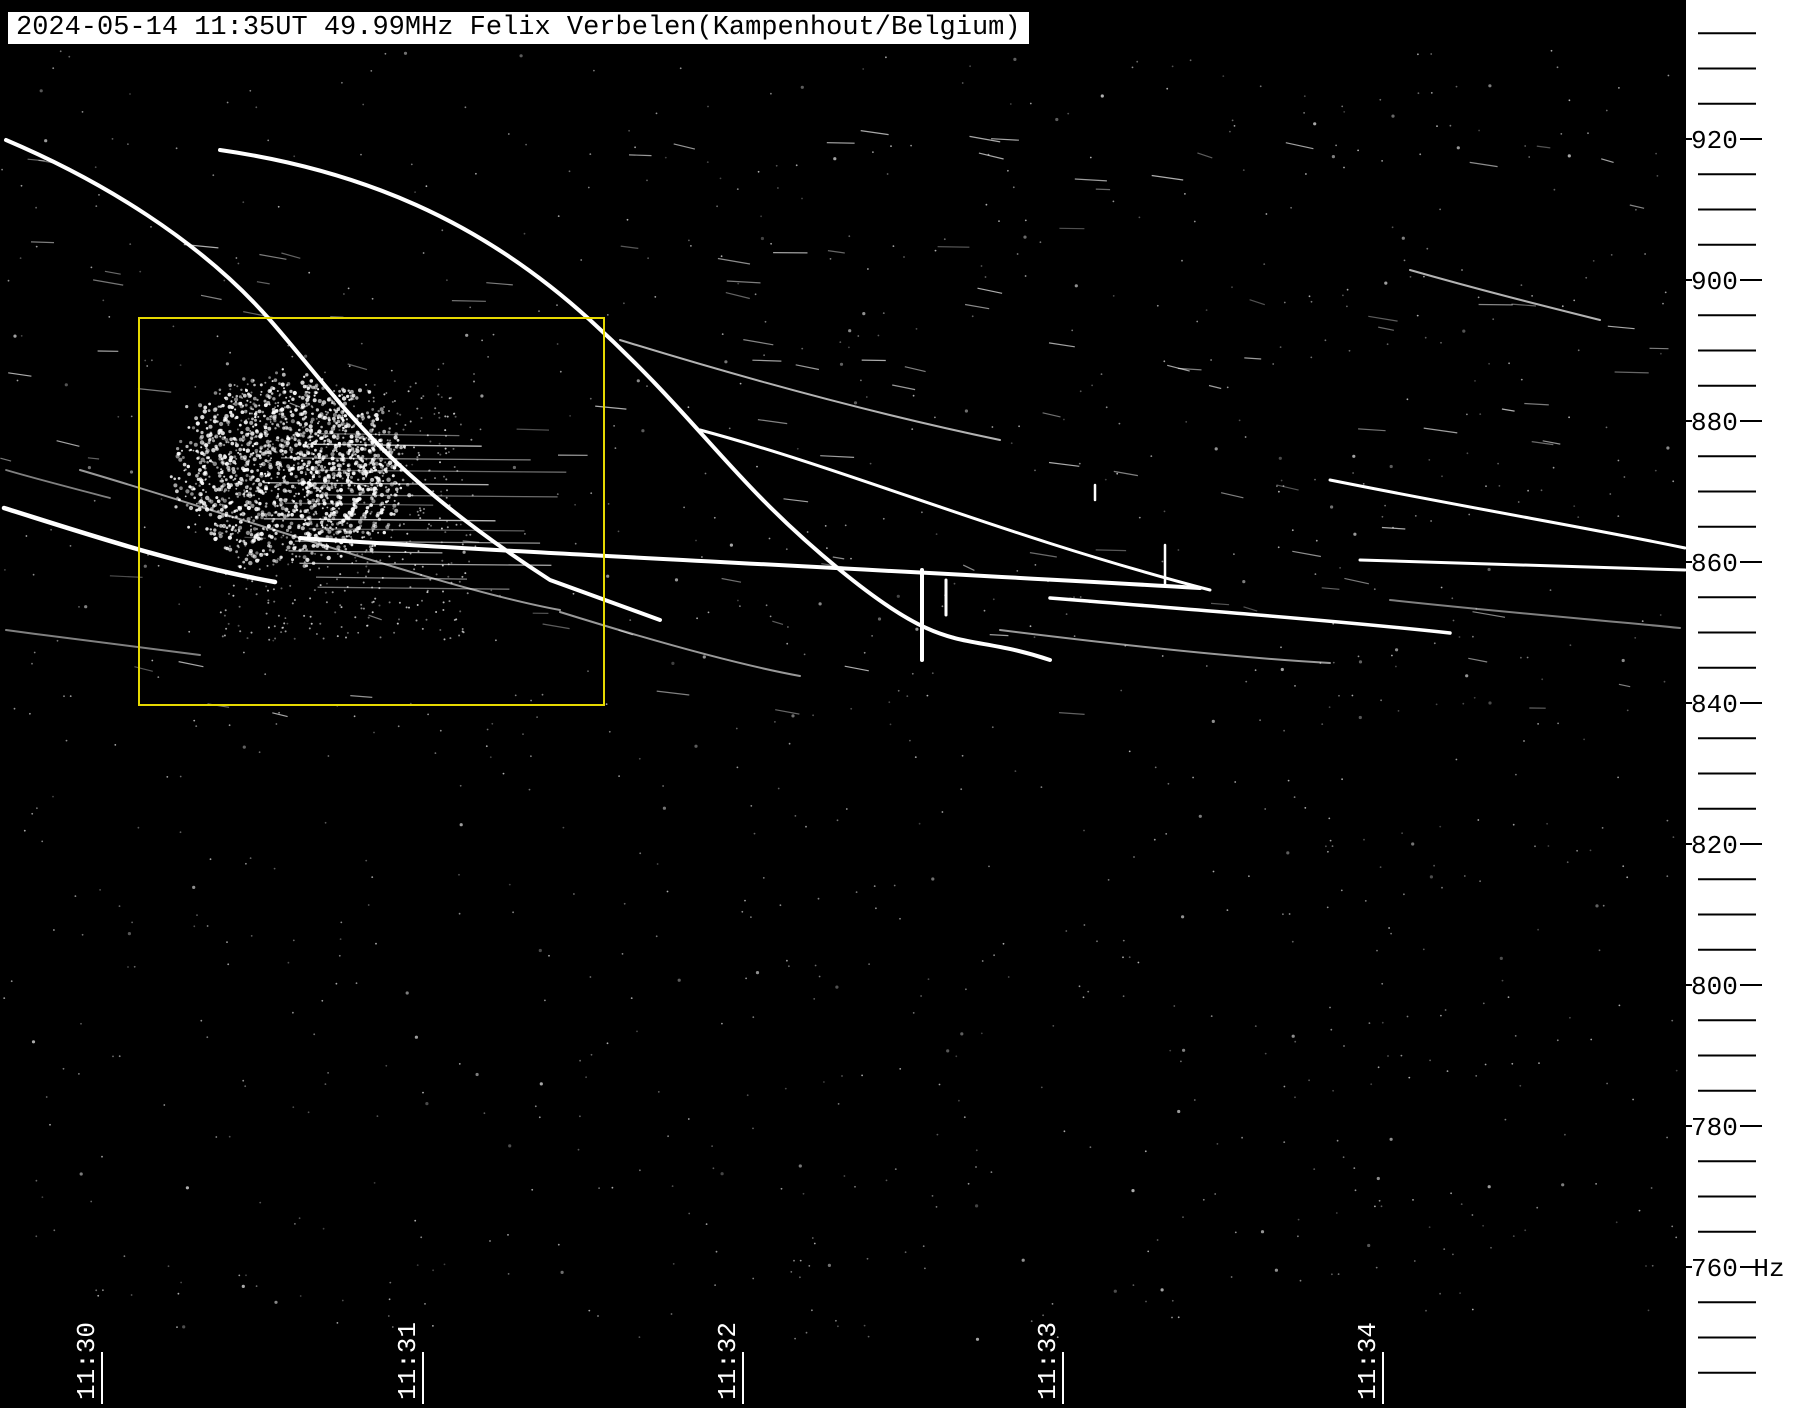  What do you see at coordinates (1714, 141) in the screenshot?
I see `y-tick-label: 920` at bounding box center [1714, 141].